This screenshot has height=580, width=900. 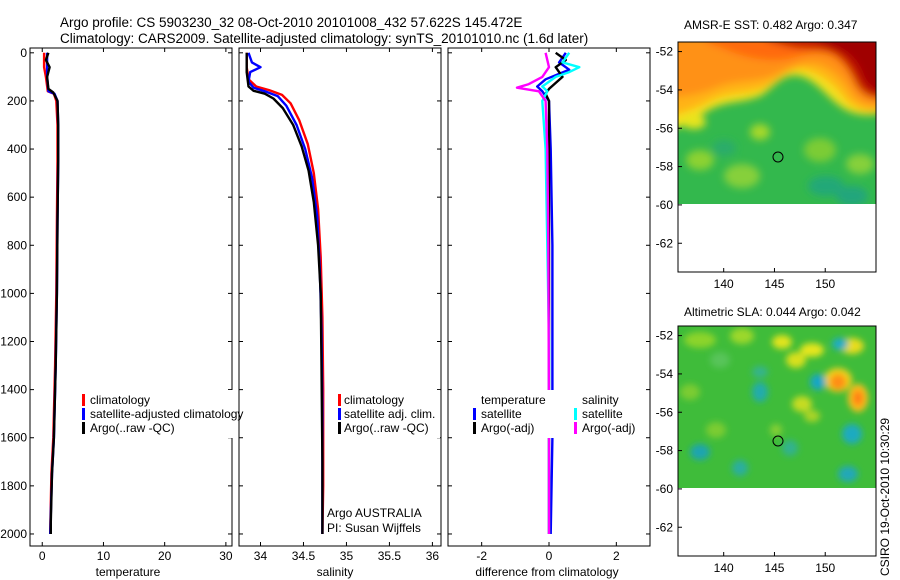 I want to click on sla-map-panel: Altimetric SLA: 0.044 Argo: 0.042, so click(x=766, y=440).